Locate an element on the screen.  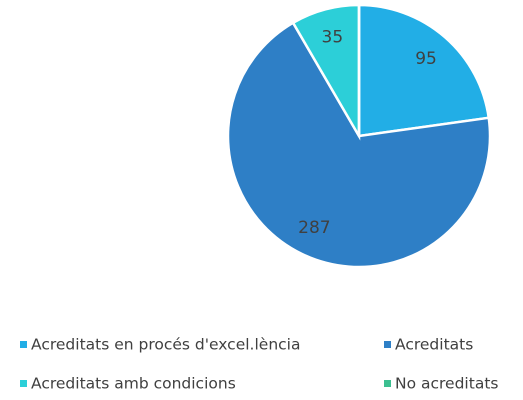
data-label: 287 is located at coordinates (314, 228).